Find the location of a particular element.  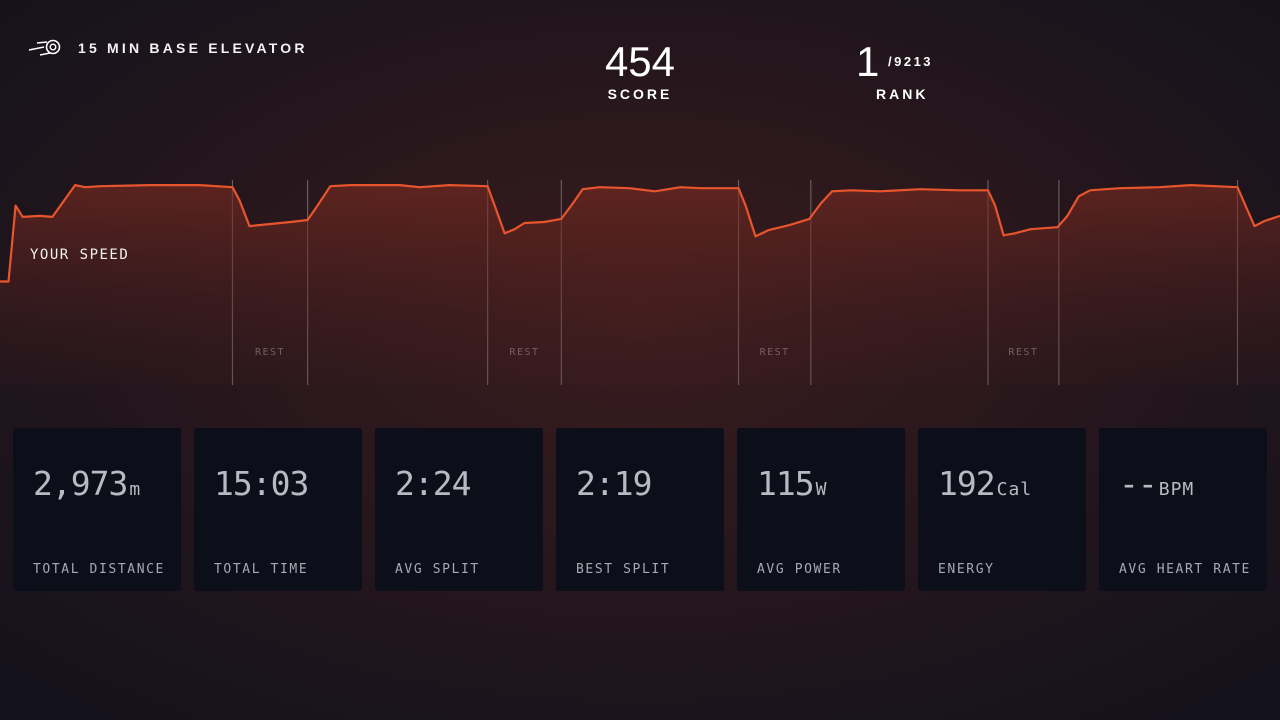

metric-label: AVG SPLIT is located at coordinates (437, 569).